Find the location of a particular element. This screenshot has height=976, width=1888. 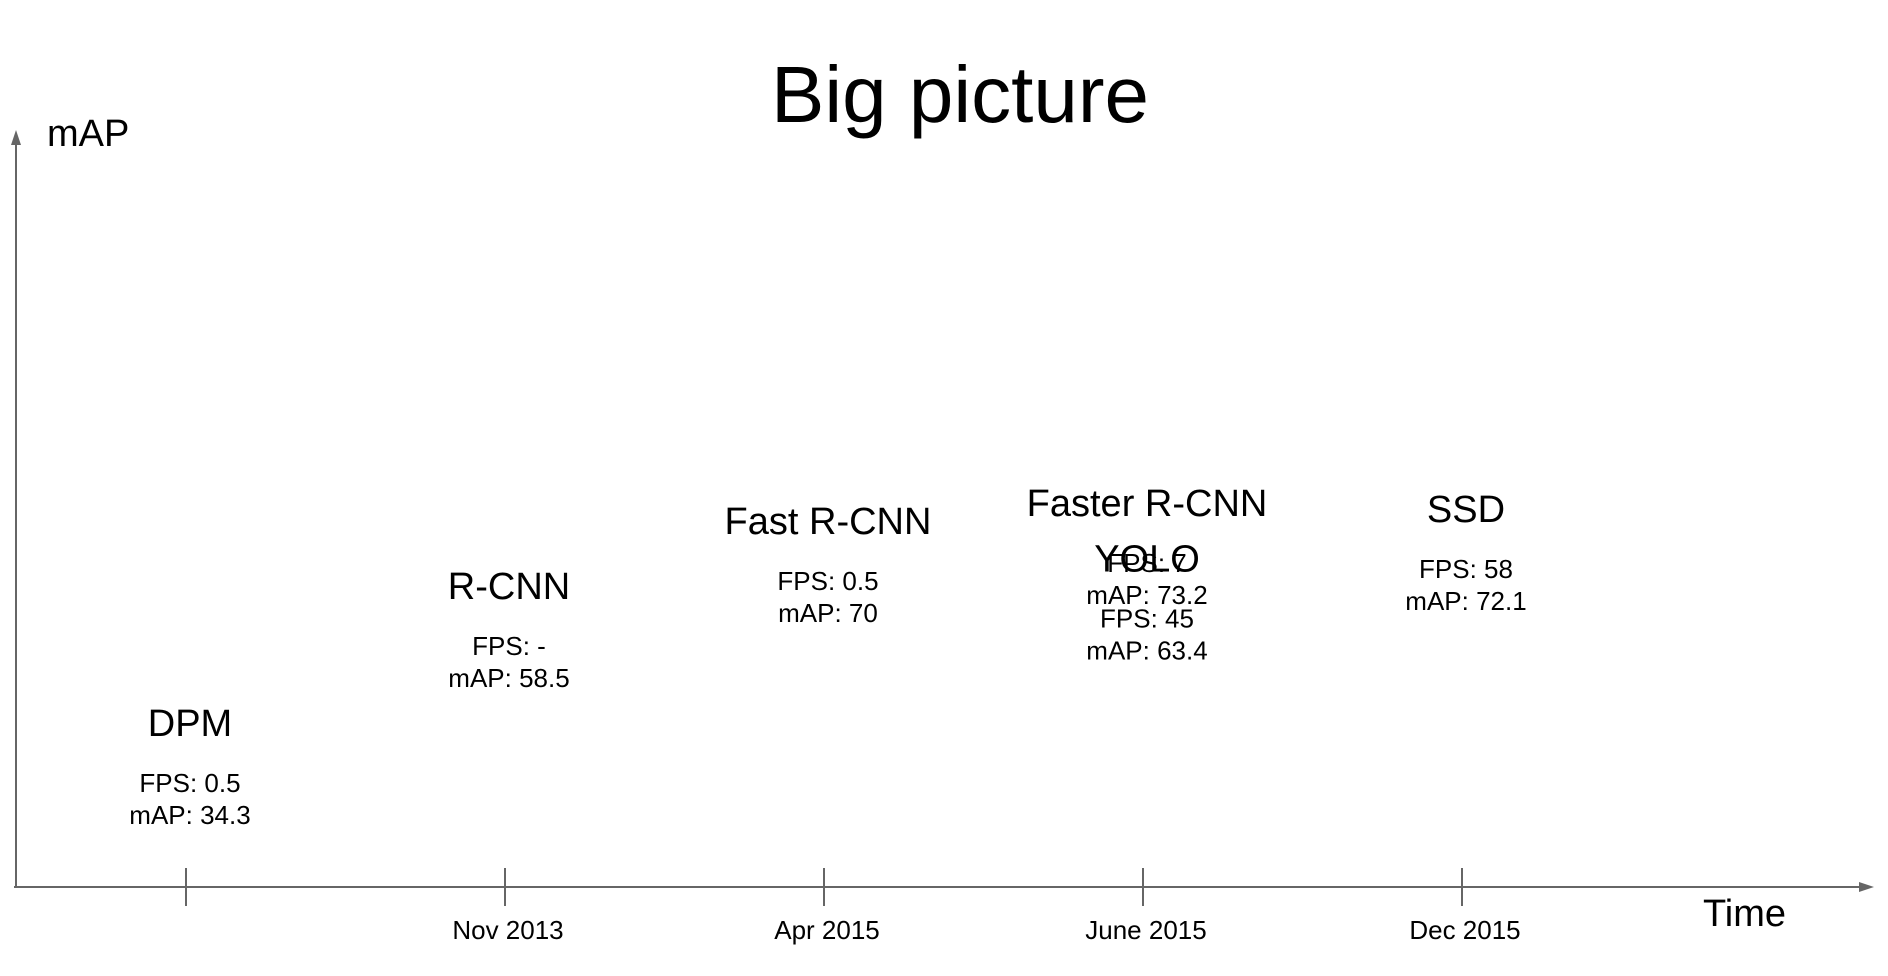

x-axis-label: Time is located at coordinates (1744, 914).